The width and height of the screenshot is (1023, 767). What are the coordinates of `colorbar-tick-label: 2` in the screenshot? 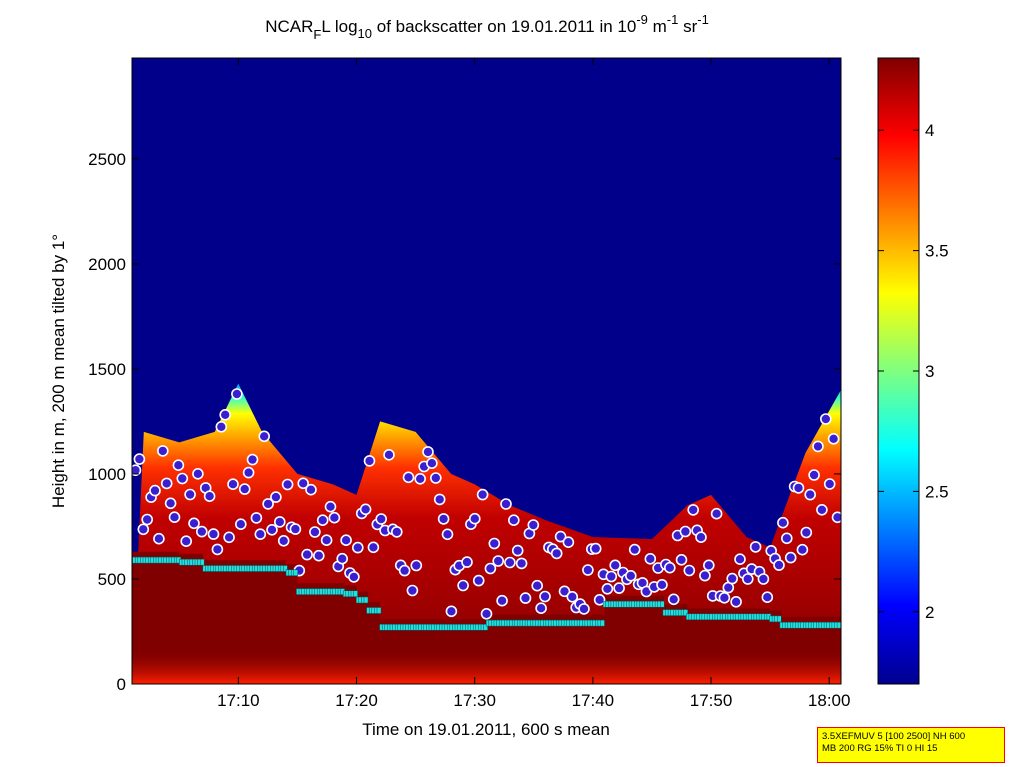 It's located at (929, 612).